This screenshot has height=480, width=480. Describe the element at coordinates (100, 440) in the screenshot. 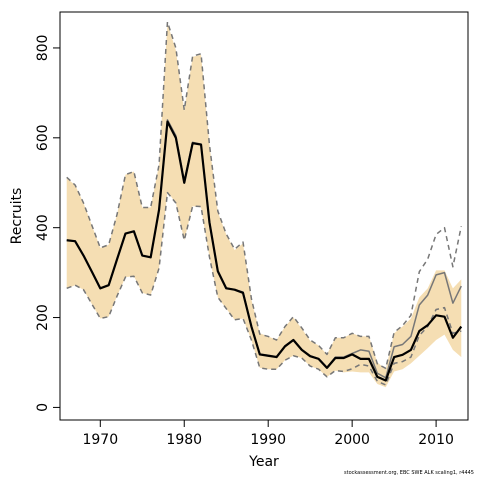

I see `x-tick-label: 1970` at that location.